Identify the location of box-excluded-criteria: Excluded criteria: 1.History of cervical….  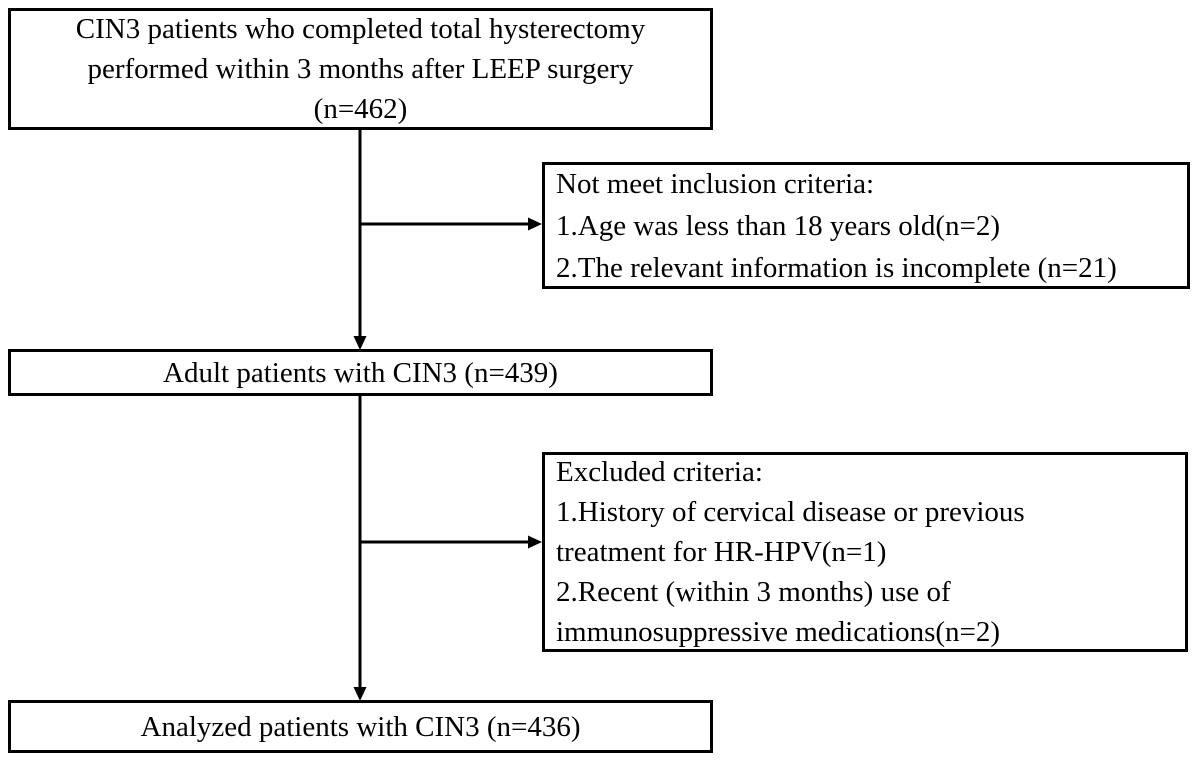
(865, 552).